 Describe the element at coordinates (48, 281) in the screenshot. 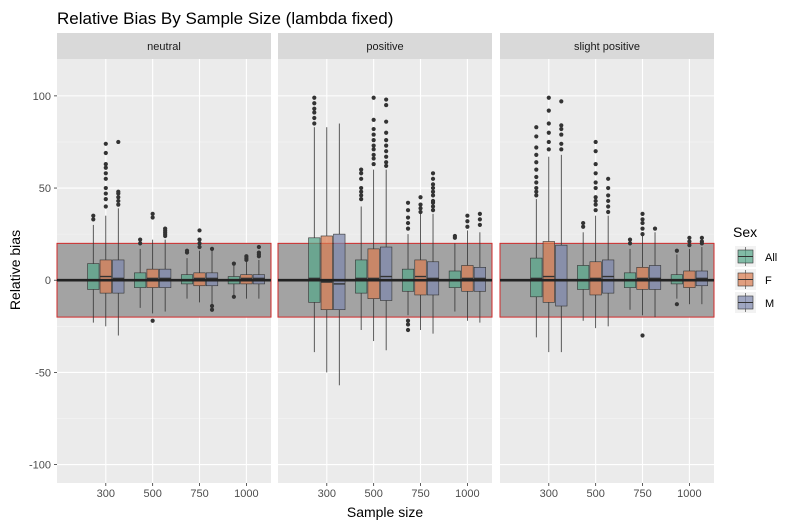

I see `y-tick-label: 0` at that location.